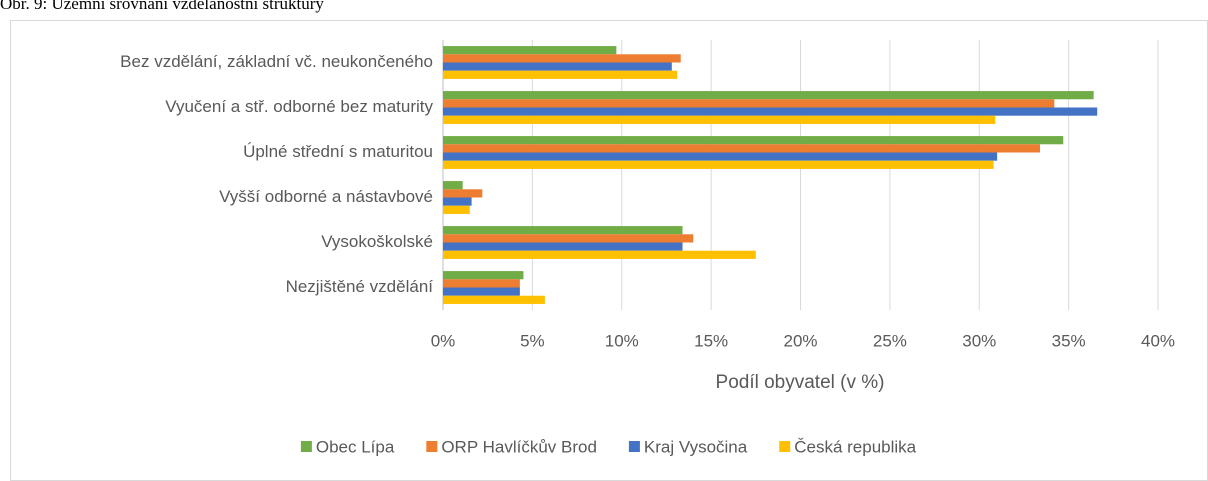 The height and width of the screenshot is (481, 1208). What do you see at coordinates (1158, 340) in the screenshot?
I see `x-tick-label: 40%` at bounding box center [1158, 340].